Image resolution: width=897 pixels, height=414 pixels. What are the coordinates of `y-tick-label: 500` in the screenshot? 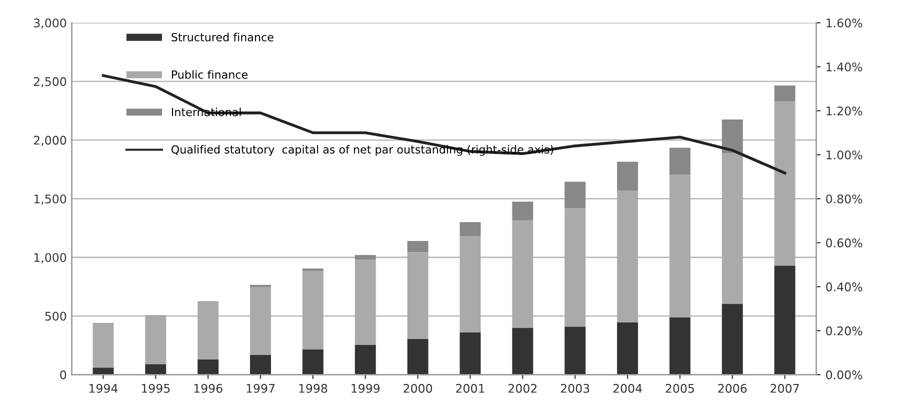 It's located at (55, 316).